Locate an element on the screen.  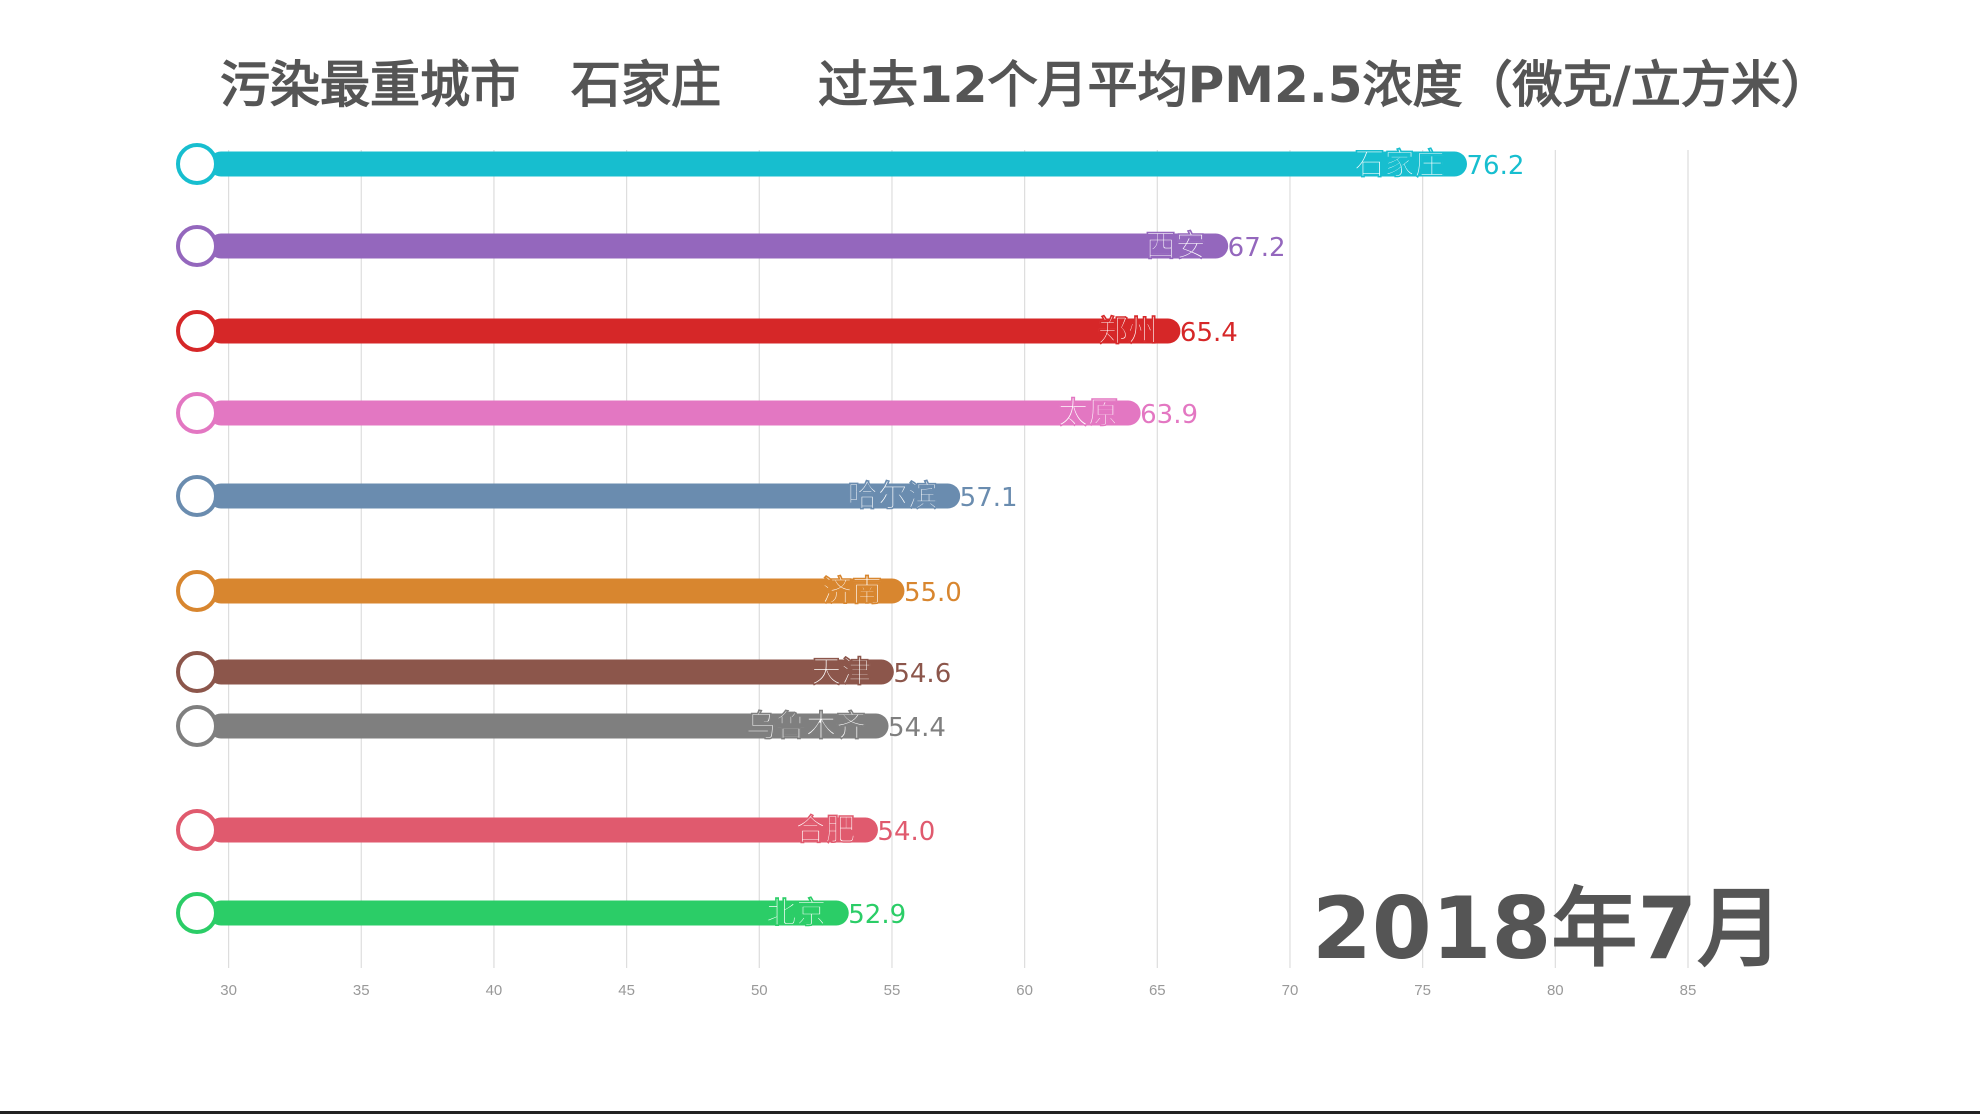
x-tick-label: 55 is located at coordinates (892, 990).